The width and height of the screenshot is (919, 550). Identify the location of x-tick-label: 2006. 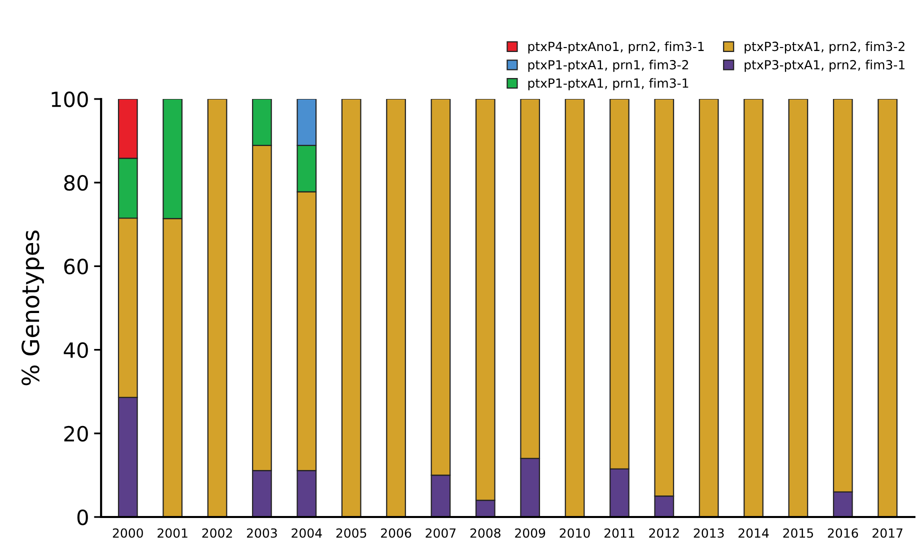
(396, 533).